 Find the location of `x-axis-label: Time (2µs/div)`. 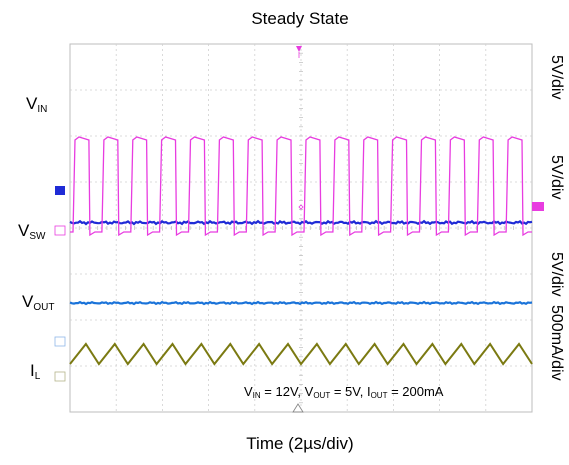

x-axis-label: Time (2µs/div) is located at coordinates (300, 443).